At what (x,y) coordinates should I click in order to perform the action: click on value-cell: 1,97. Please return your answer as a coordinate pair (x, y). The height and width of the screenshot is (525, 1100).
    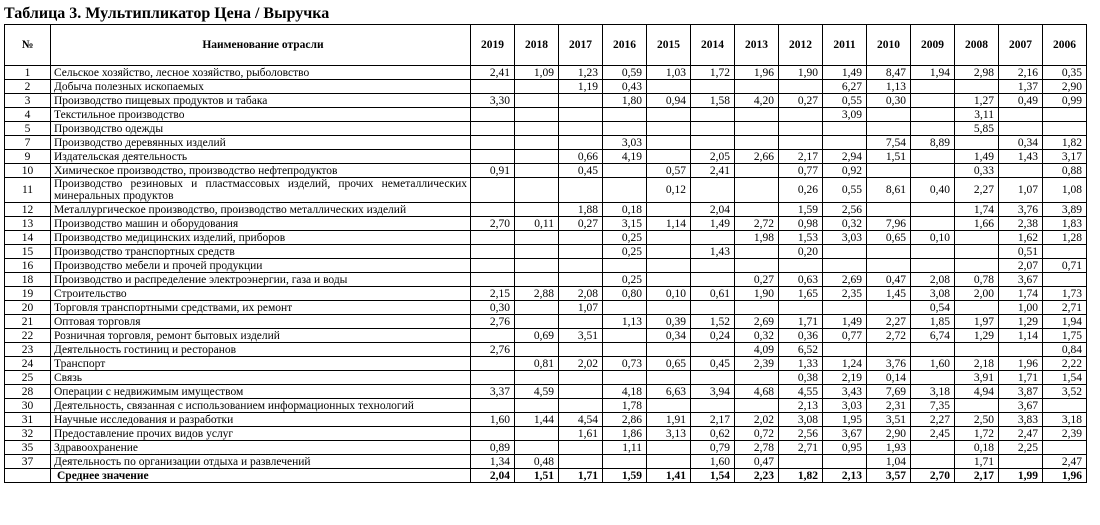
    Looking at the image, I should click on (976, 321).